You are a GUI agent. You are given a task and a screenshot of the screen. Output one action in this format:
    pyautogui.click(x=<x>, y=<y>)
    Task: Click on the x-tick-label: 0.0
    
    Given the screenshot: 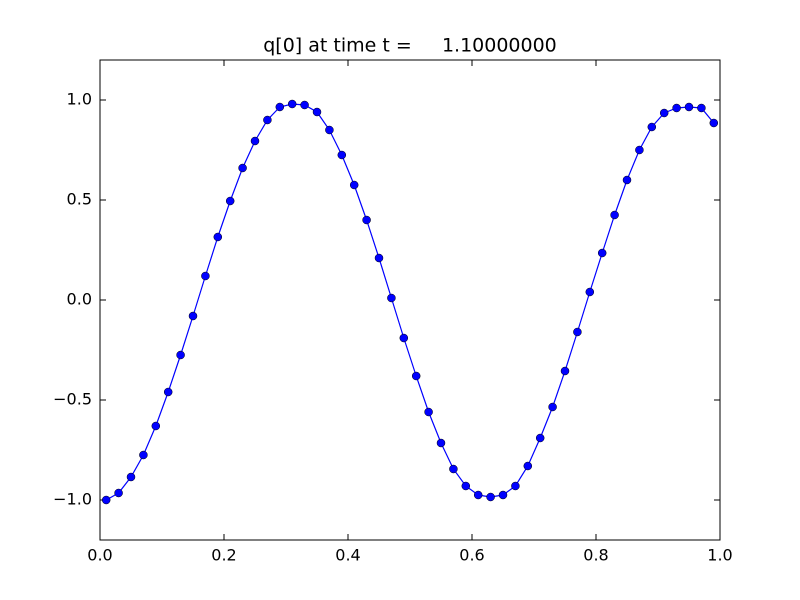 What is the action you would take?
    pyautogui.click(x=99, y=555)
    